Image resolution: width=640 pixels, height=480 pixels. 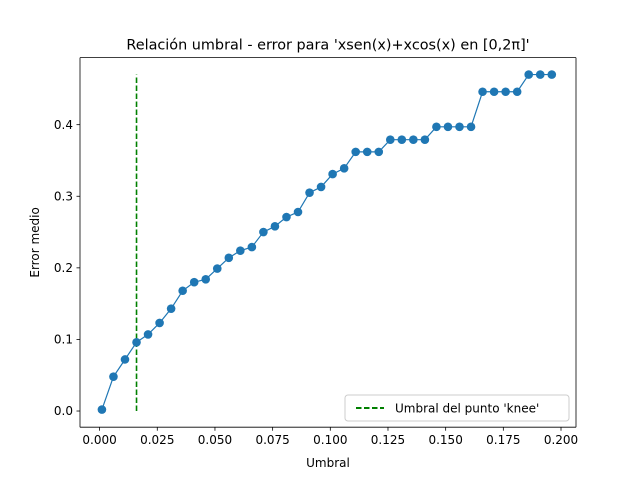 I want to click on x-tick-label: 0.125, so click(x=388, y=440).